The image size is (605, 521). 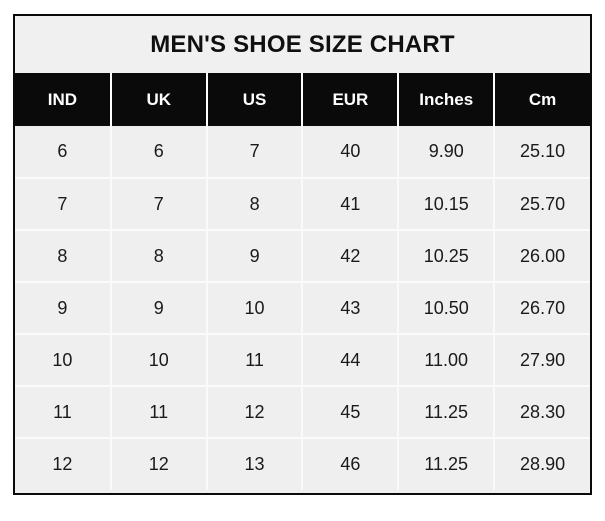 What do you see at coordinates (63, 152) in the screenshot?
I see `cell-ind: 6` at bounding box center [63, 152].